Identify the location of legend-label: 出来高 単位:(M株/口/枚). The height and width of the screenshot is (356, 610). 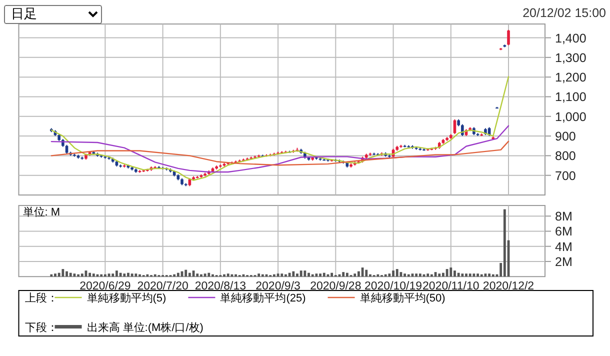
(145, 327).